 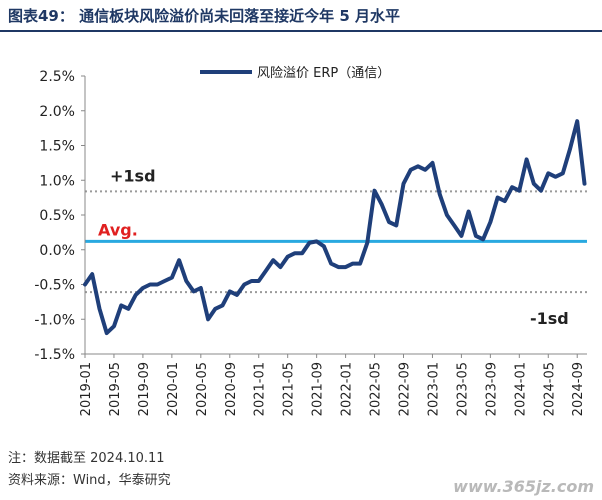 What do you see at coordinates (54, 320) in the screenshot?
I see `y-tick-label: -1.0%` at bounding box center [54, 320].